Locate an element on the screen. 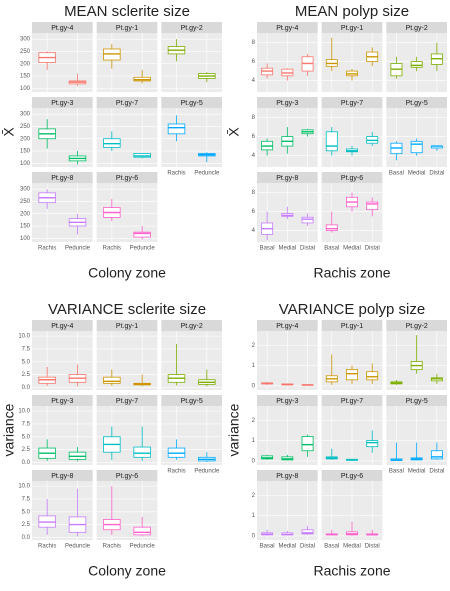  panel-title: MEAN polyp size is located at coordinates (352, 11).